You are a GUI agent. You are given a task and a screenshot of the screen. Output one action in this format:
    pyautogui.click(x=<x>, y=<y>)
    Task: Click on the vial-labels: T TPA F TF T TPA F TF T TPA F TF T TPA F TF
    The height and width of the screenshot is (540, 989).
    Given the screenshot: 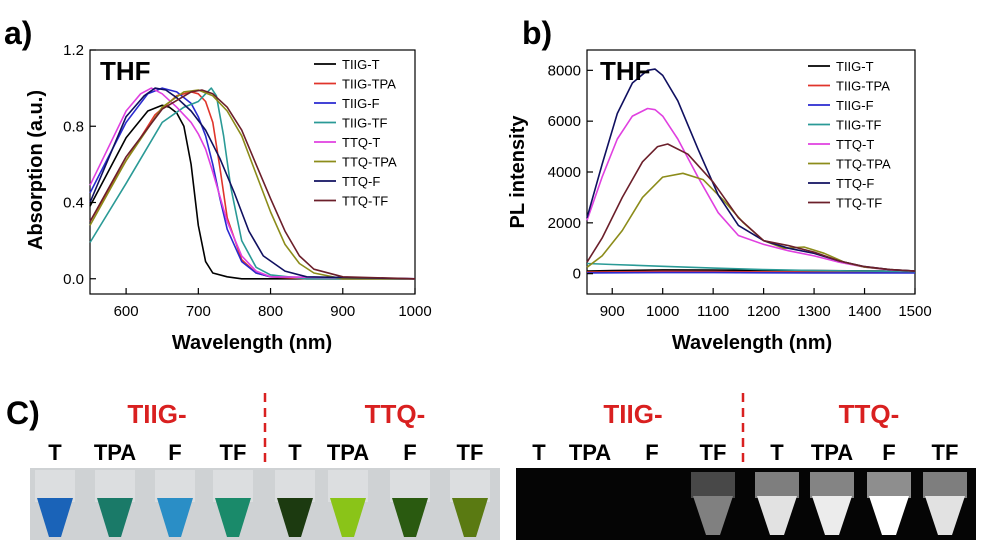 What is the action you would take?
    pyautogui.click(x=503, y=452)
    